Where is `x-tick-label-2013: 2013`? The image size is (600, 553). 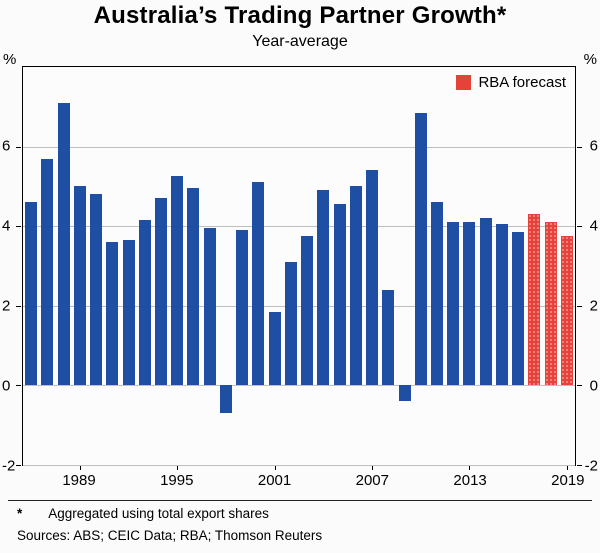
x-tick-label-2013: 2013 is located at coordinates (470, 480).